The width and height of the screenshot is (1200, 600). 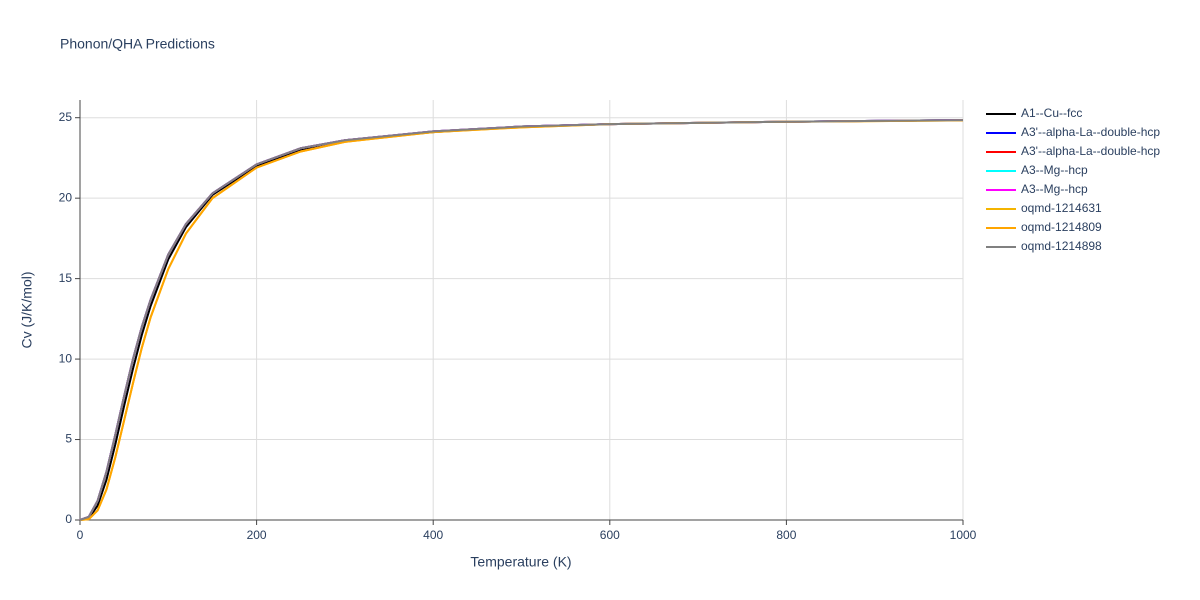 I want to click on x-tick-label: 1000, so click(x=963, y=535).